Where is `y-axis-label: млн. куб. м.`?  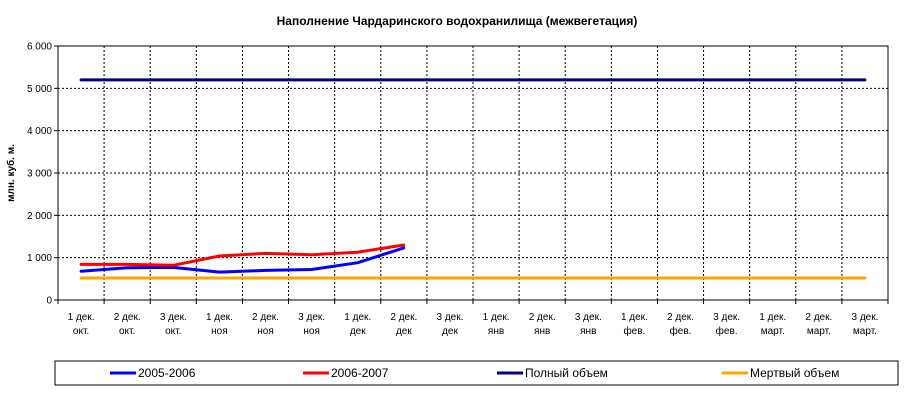
y-axis-label: млн. куб. м. is located at coordinates (11, 173).